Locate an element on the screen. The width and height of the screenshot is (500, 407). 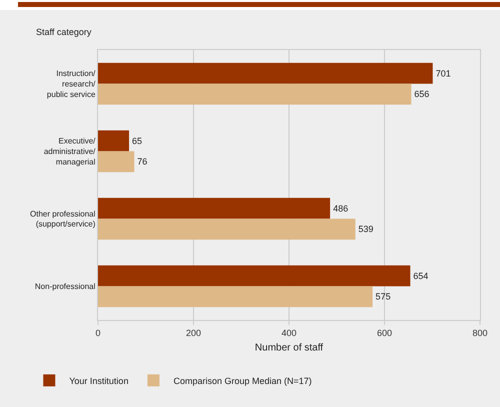
y-tick-label: Other professional (support/service) is located at coordinates (63, 219).